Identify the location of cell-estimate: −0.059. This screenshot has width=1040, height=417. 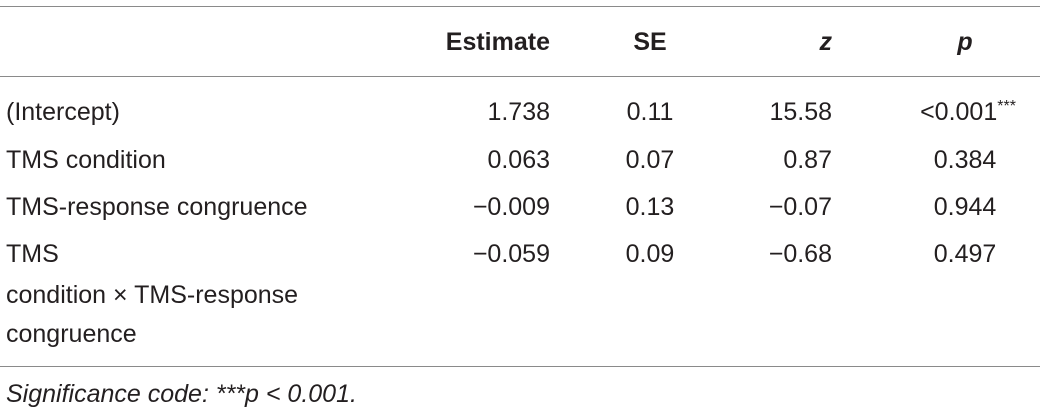
(511, 254).